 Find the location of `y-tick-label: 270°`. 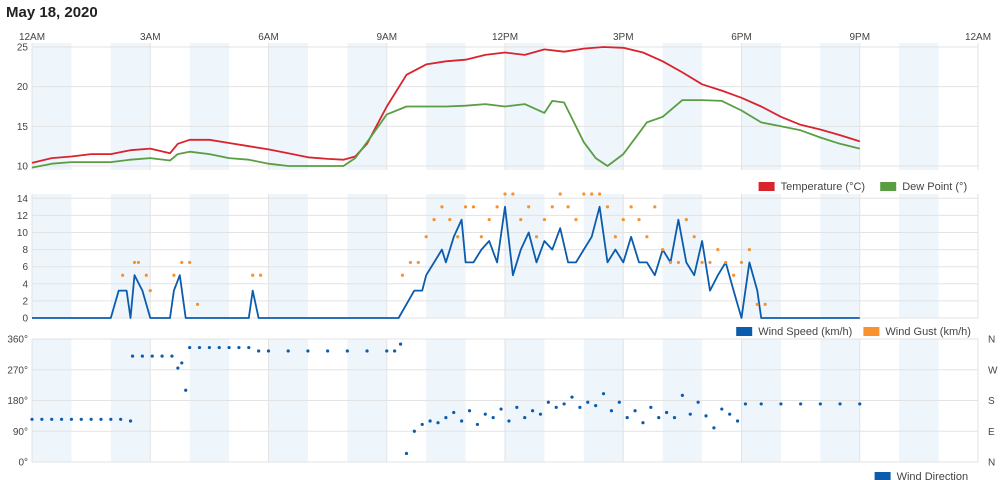

y-tick-label: 270° is located at coordinates (17, 370).